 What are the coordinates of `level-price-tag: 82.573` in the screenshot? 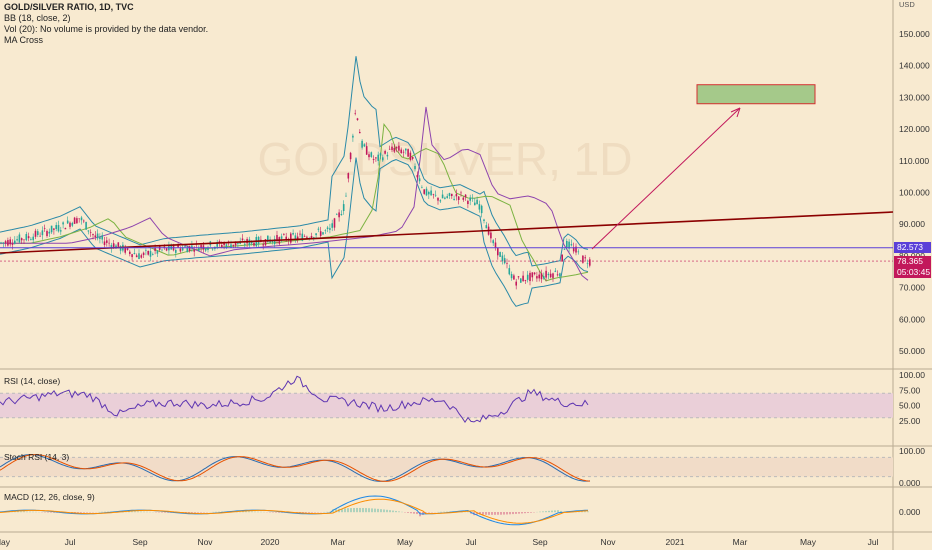 It's located at (912, 247).